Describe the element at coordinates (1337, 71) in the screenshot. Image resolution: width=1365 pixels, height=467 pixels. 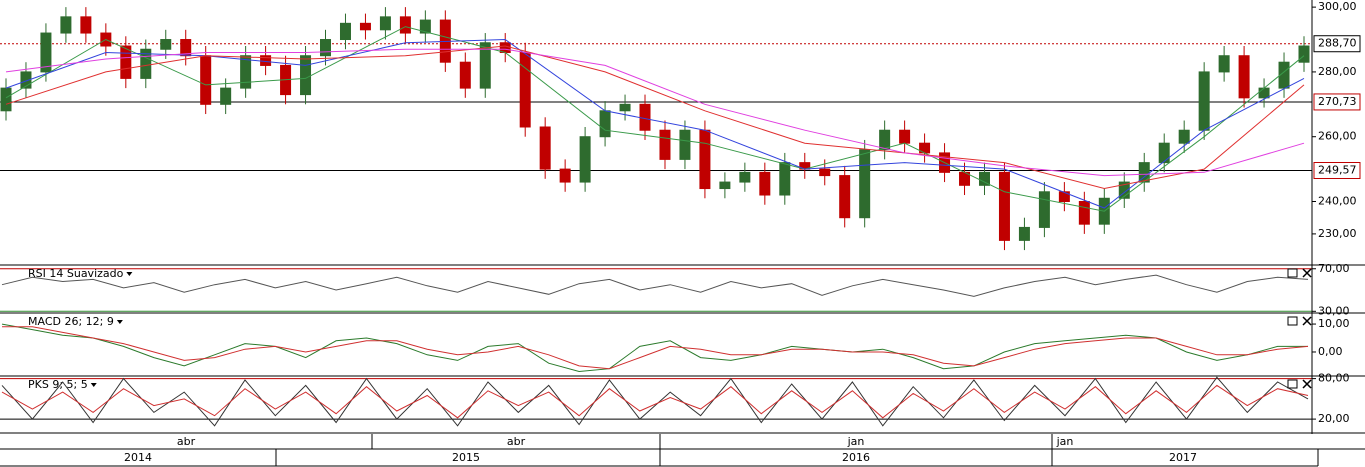
I see `y-tick-label: 280,00` at that location.